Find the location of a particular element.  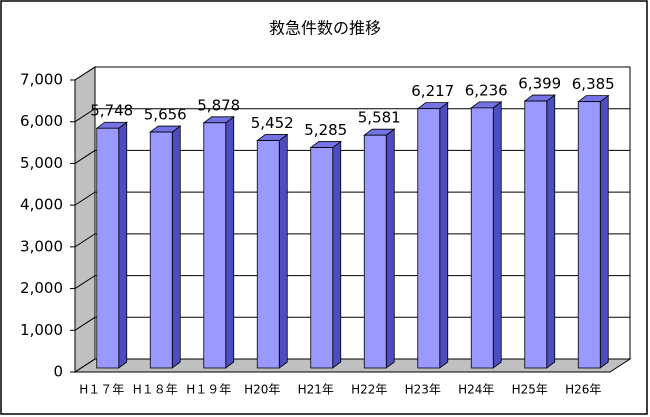

x-tick-label: H22年 is located at coordinates (369, 390).